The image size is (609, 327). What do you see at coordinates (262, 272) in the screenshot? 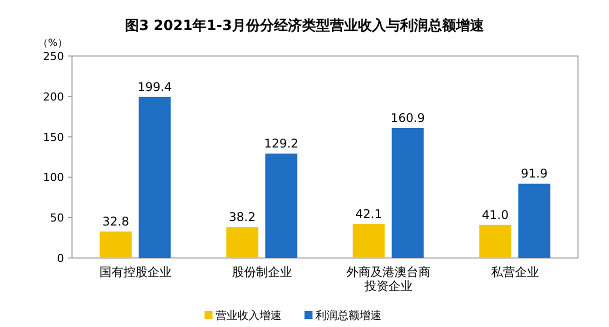
I see `x-tick-label: 股份制企业` at bounding box center [262, 272].